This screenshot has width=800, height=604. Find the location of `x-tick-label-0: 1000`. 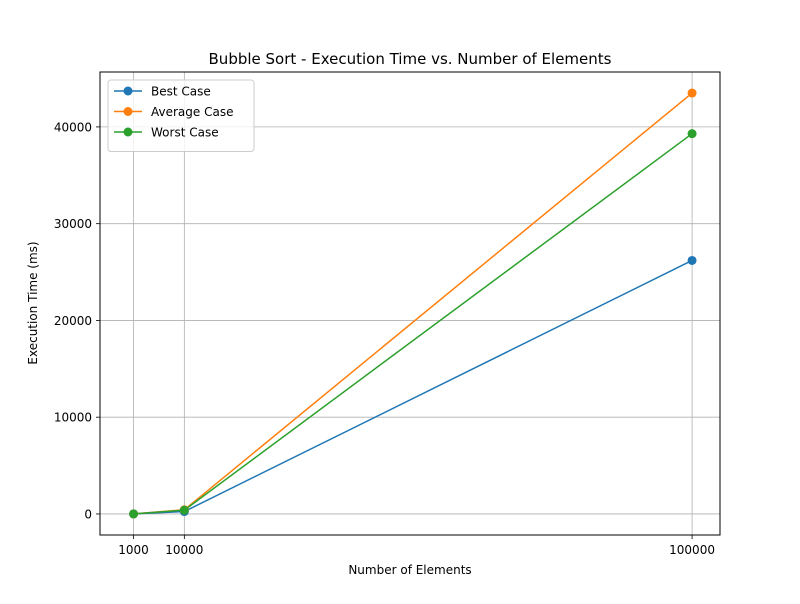

x-tick-label-0: 1000 is located at coordinates (133, 550).